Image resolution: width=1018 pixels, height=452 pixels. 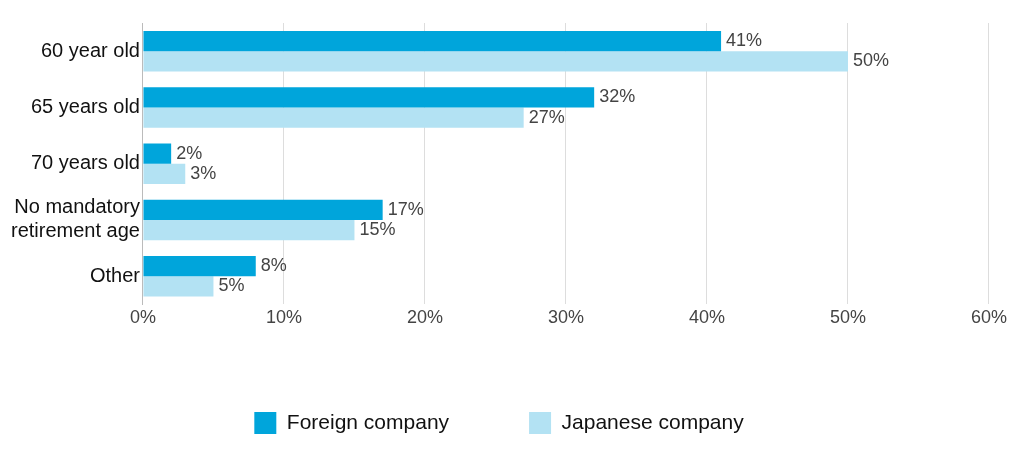 I want to click on data-label: 17%, so click(x=405, y=208).